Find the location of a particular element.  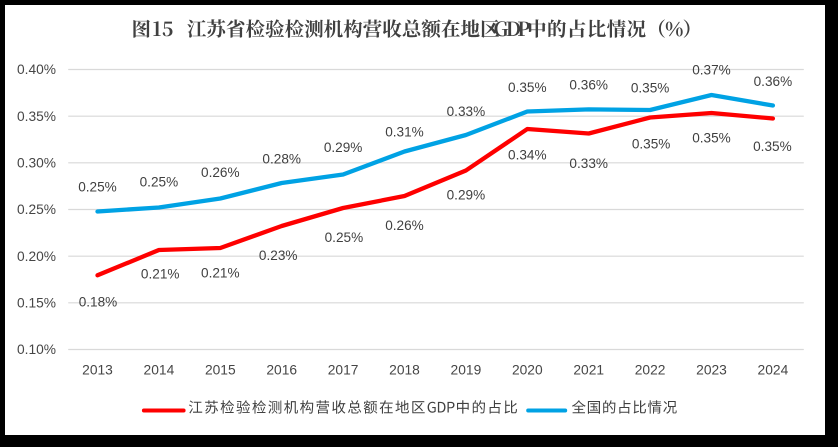

svg-text: 2018 is located at coordinates (404, 370).